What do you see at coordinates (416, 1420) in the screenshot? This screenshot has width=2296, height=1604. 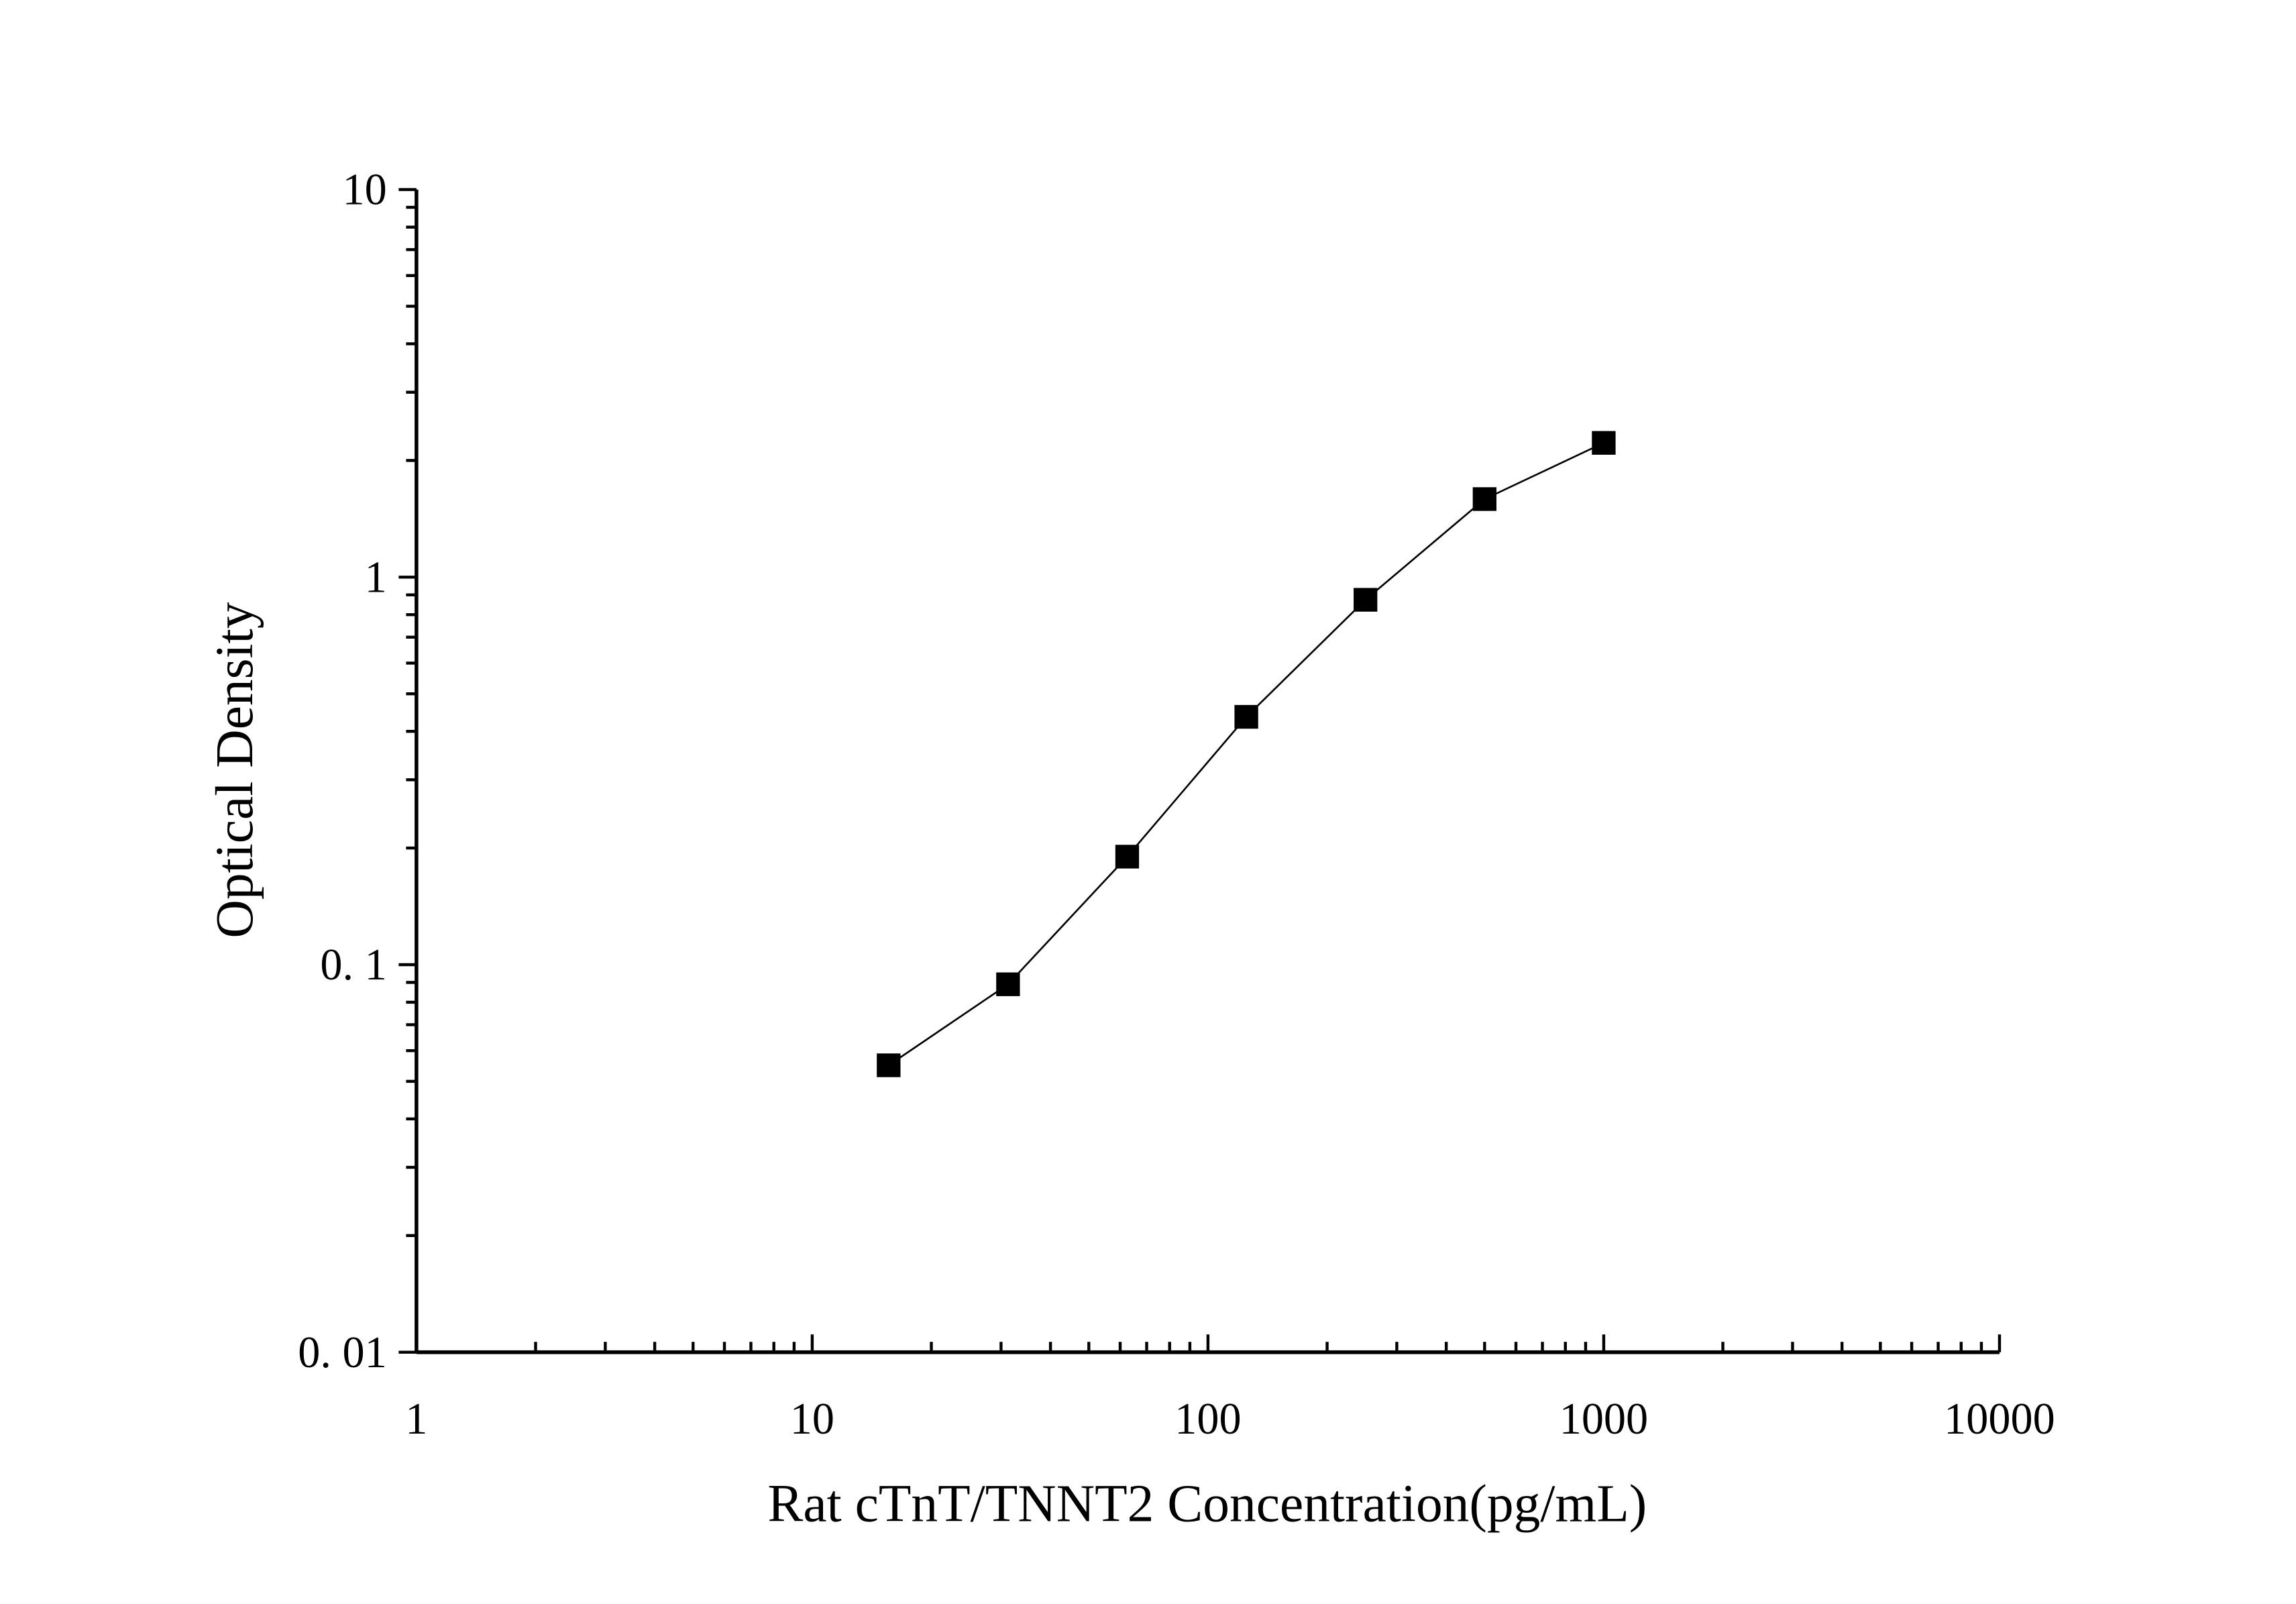 I see `x-tick-label: 1` at bounding box center [416, 1420].